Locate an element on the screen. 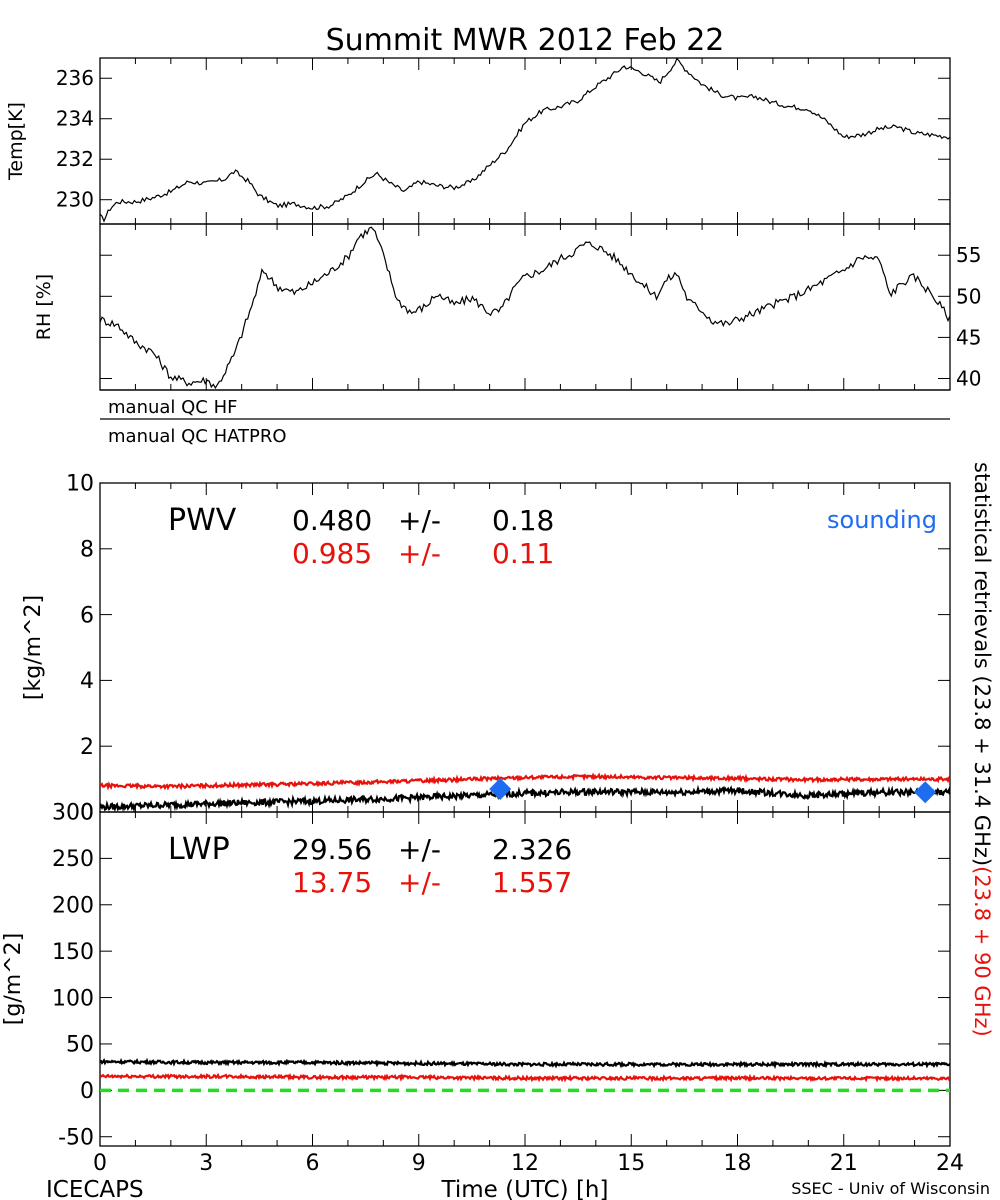  y-tick-label: 236 is located at coordinates (75, 78).